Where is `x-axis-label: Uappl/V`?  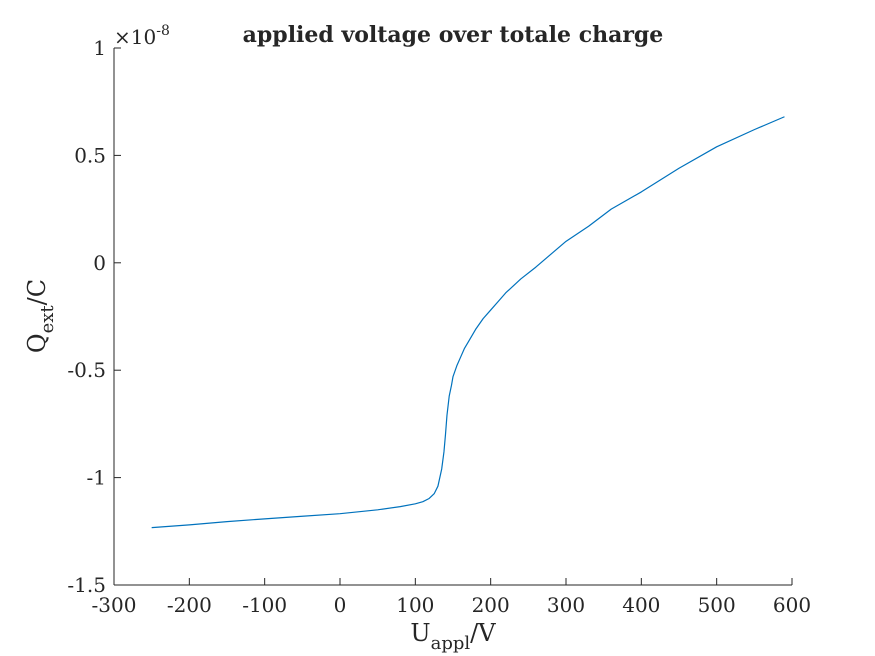
x-axis-label: Uappl/V is located at coordinates (453, 636).